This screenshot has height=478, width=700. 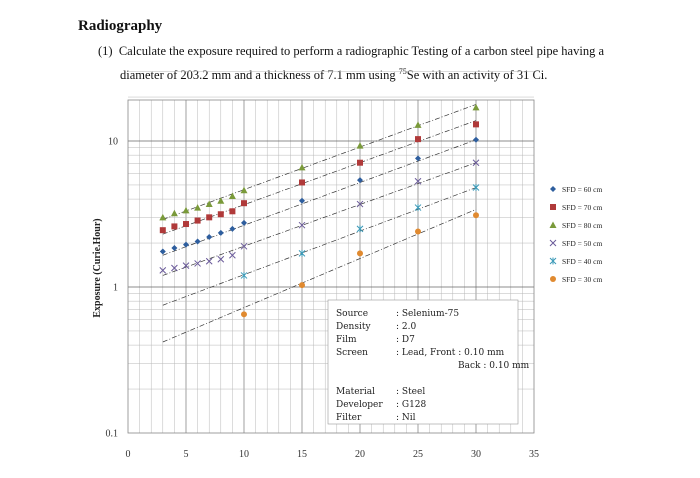 What do you see at coordinates (186, 454) in the screenshot?
I see `x-tick-label: 5` at bounding box center [186, 454].